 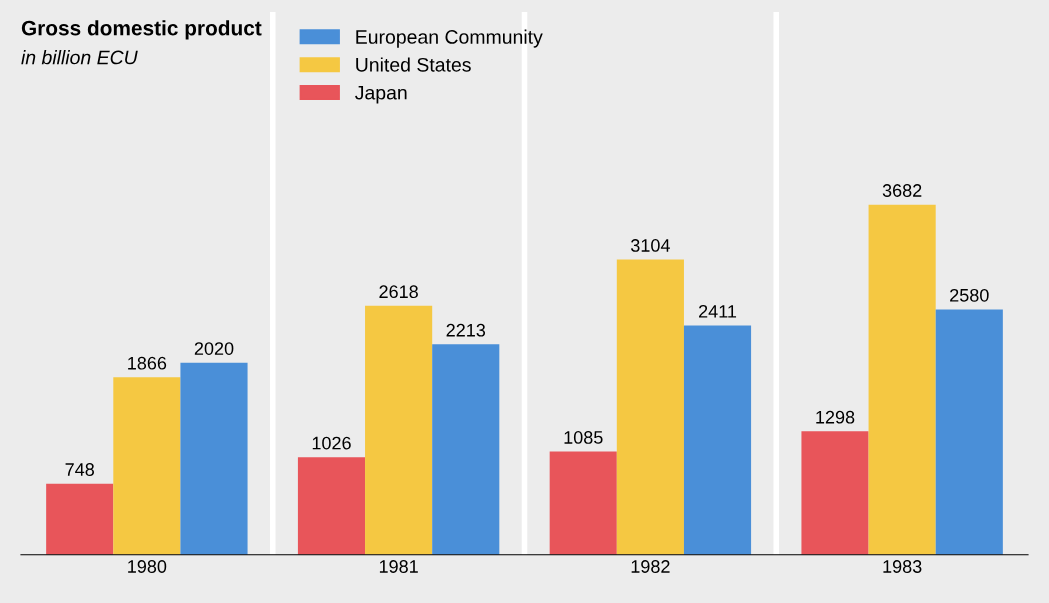 I want to click on data-label: 2213, so click(x=466, y=330).